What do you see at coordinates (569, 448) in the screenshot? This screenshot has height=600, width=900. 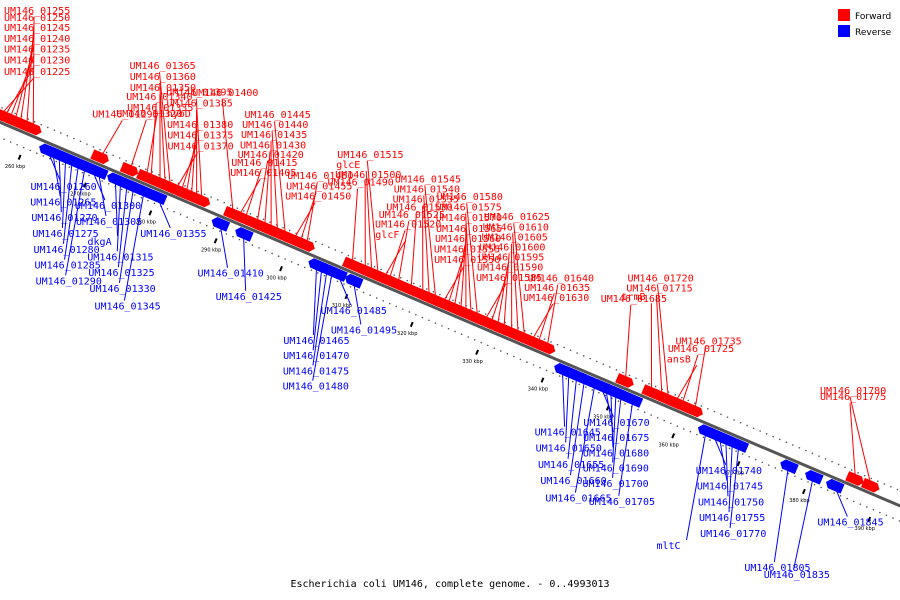 I see `gene-label: UM146_01650` at bounding box center [569, 448].